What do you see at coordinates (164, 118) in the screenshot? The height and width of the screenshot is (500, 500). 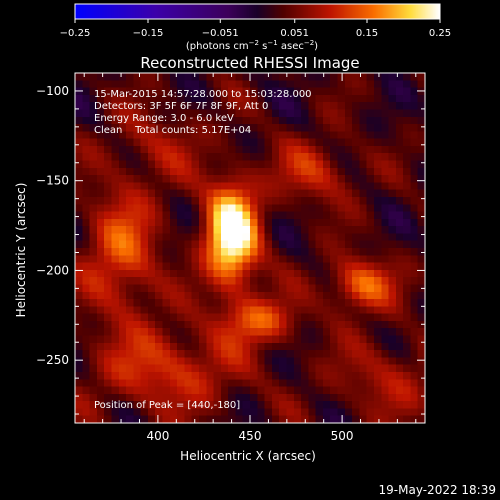 I see `info-line-energy: Energy Range: 3.0 - 6.0 keV` at bounding box center [164, 118].